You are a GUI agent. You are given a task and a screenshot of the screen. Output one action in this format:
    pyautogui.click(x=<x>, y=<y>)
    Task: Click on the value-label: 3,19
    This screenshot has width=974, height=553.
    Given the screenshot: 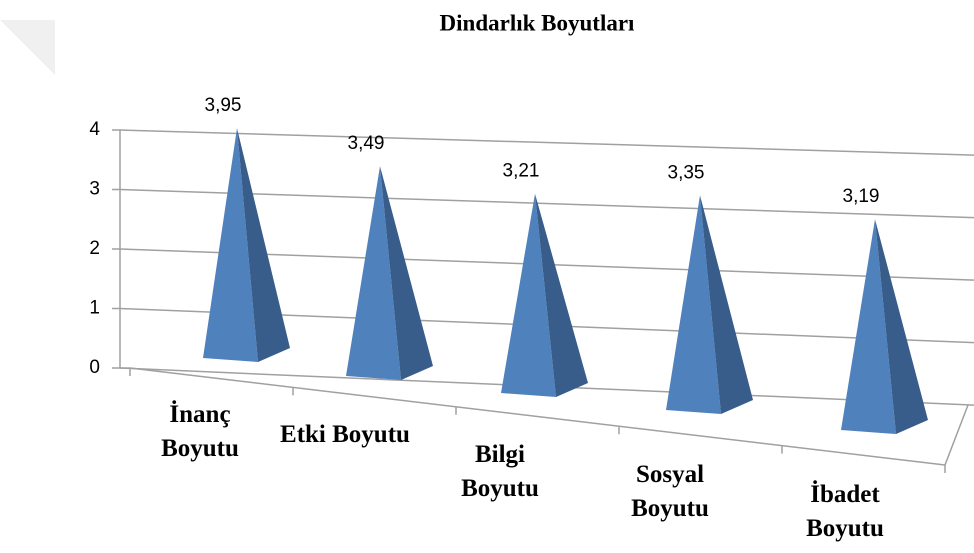 What is the action you would take?
    pyautogui.click(x=861, y=196)
    